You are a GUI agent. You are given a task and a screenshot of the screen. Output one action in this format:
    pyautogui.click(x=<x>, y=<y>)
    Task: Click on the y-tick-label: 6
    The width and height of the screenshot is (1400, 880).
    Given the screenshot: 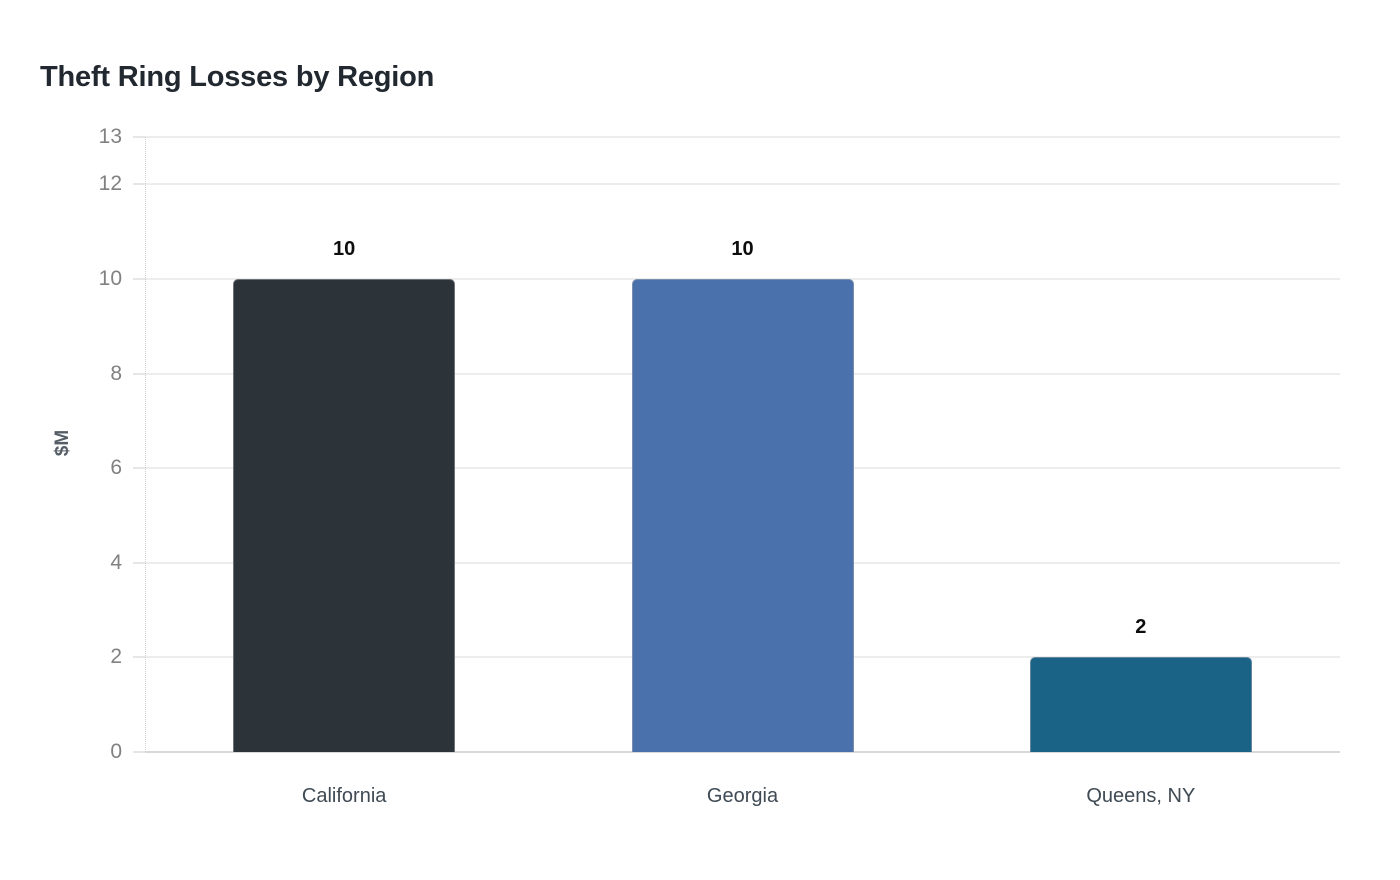 What is the action you would take?
    pyautogui.click(x=116, y=468)
    